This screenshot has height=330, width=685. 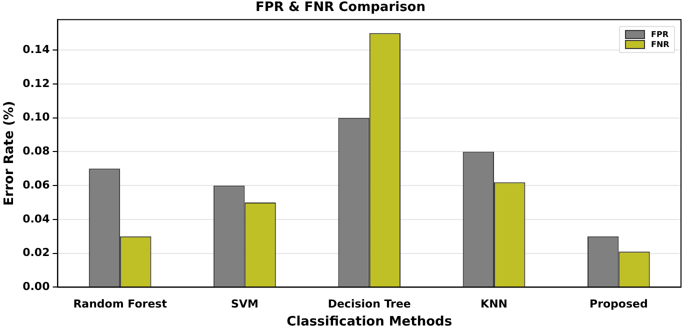 I want to click on y-tick-label: 0.02, so click(x=36, y=253).